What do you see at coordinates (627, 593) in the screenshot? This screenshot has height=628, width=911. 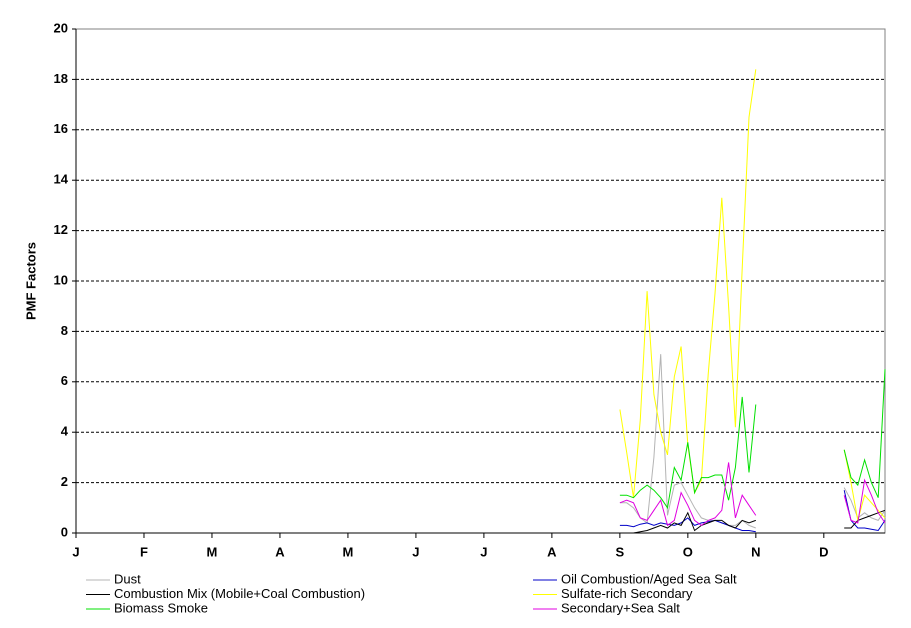 I see `legend-label: Sulfate-rich Secondary` at bounding box center [627, 593].